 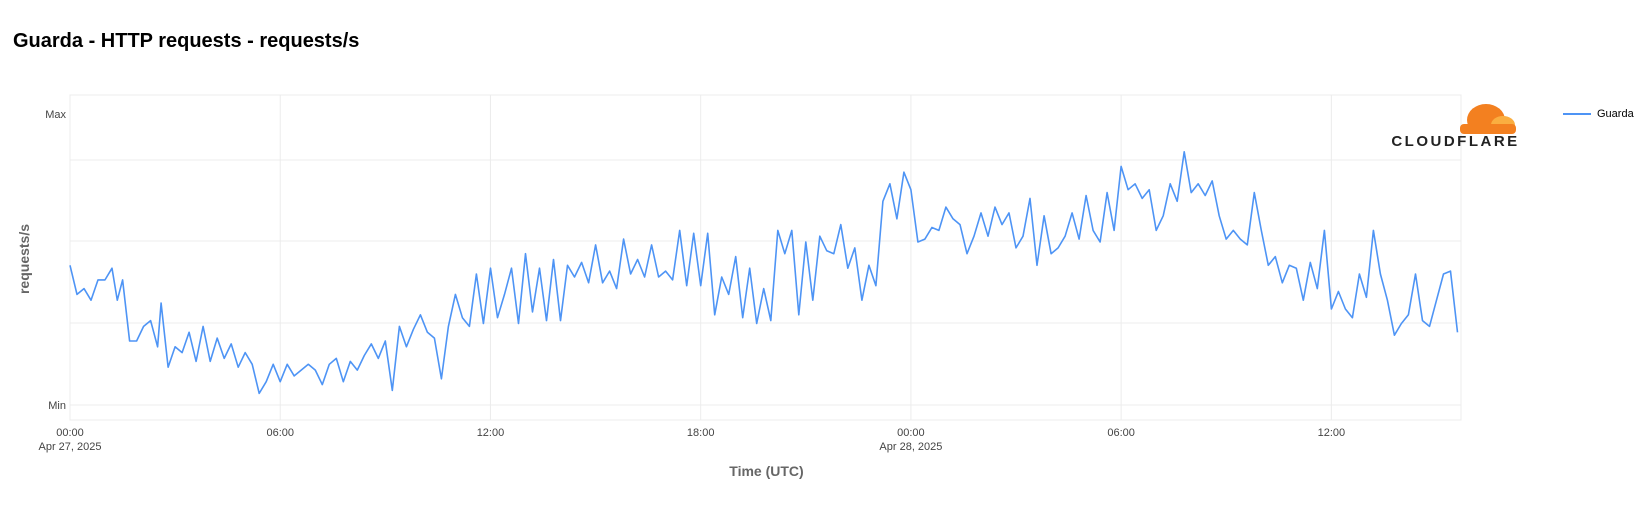 What do you see at coordinates (55, 260) in the screenshot?
I see `y-ticks: Max Min` at bounding box center [55, 260].